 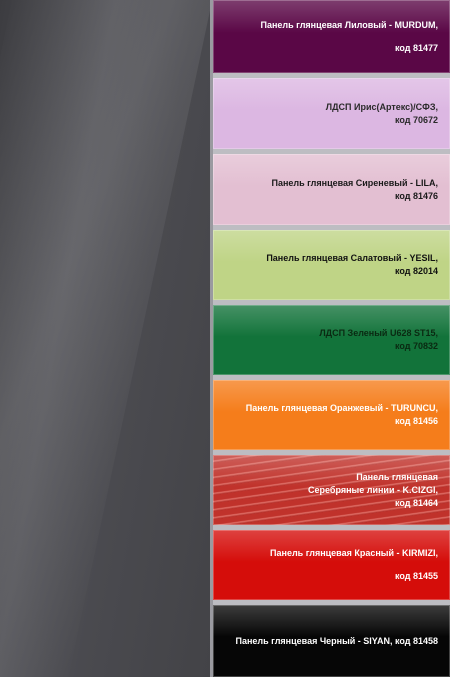 What do you see at coordinates (341, 408) in the screenshot?
I see `swatch-label: Панель глянцевая Оранжевый - TURUNCU,` at bounding box center [341, 408].